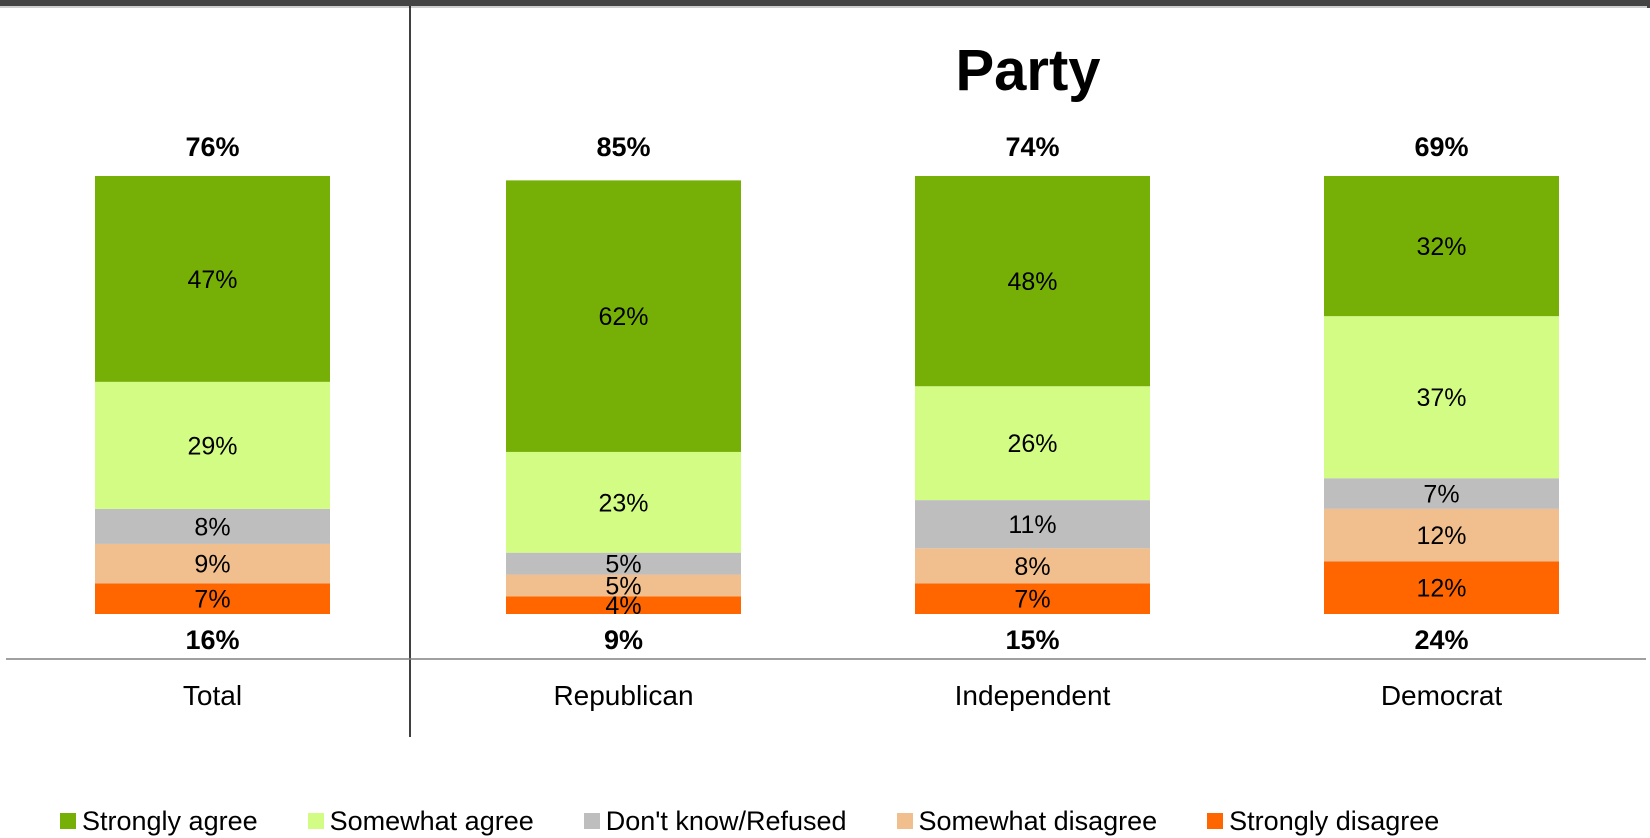 The image size is (1650, 838). Describe the element at coordinates (212, 640) in the screenshot. I see `total-disagree-total: 16%` at that location.